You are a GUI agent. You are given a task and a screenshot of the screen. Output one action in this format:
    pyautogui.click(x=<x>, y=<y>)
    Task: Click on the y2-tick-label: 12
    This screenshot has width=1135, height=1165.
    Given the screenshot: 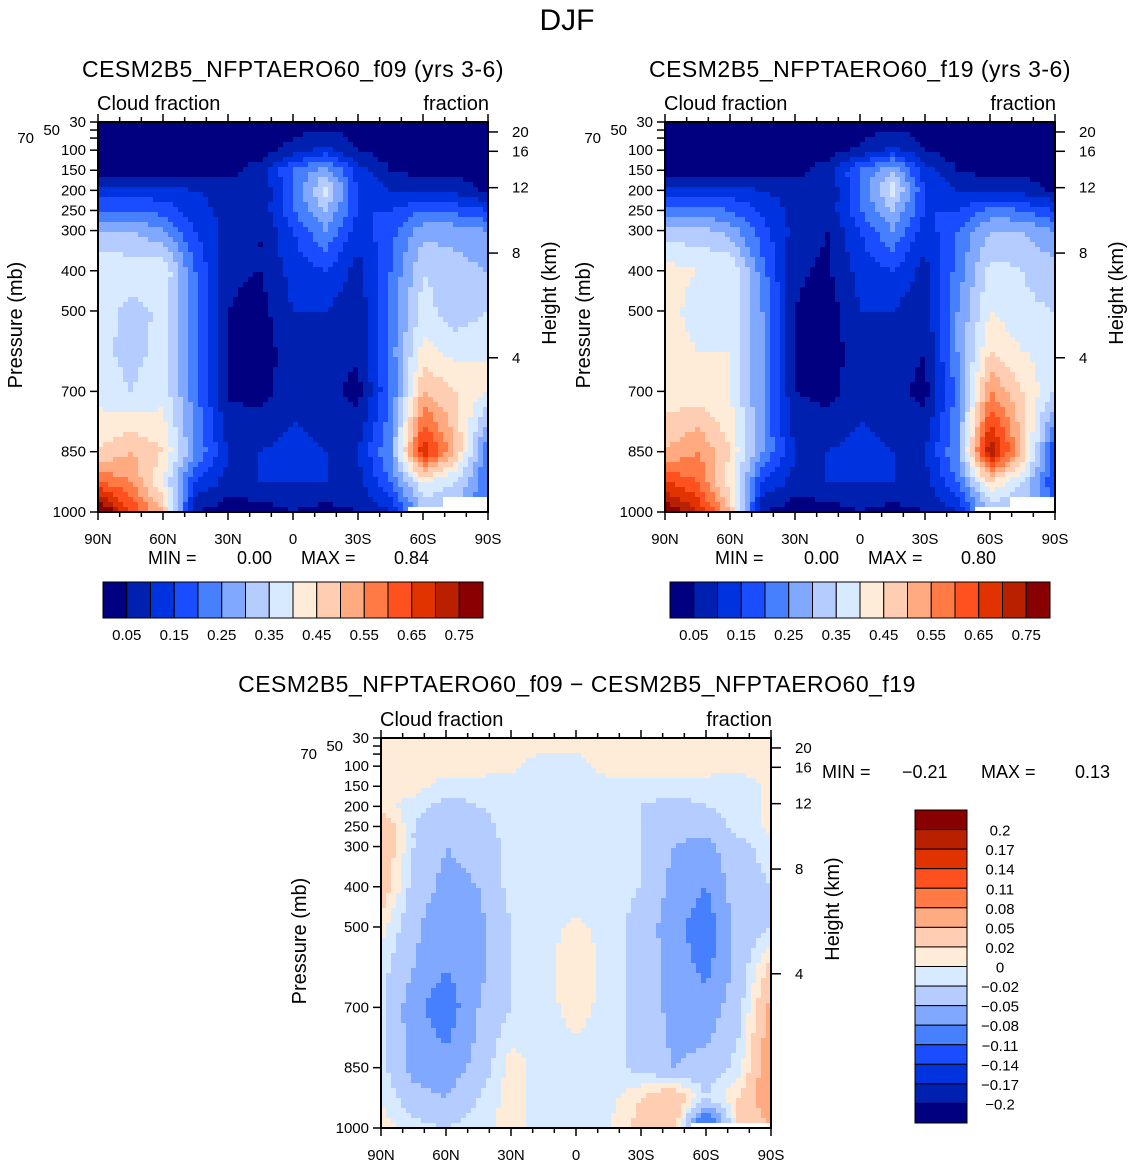 What is the action you would take?
    pyautogui.click(x=803, y=804)
    